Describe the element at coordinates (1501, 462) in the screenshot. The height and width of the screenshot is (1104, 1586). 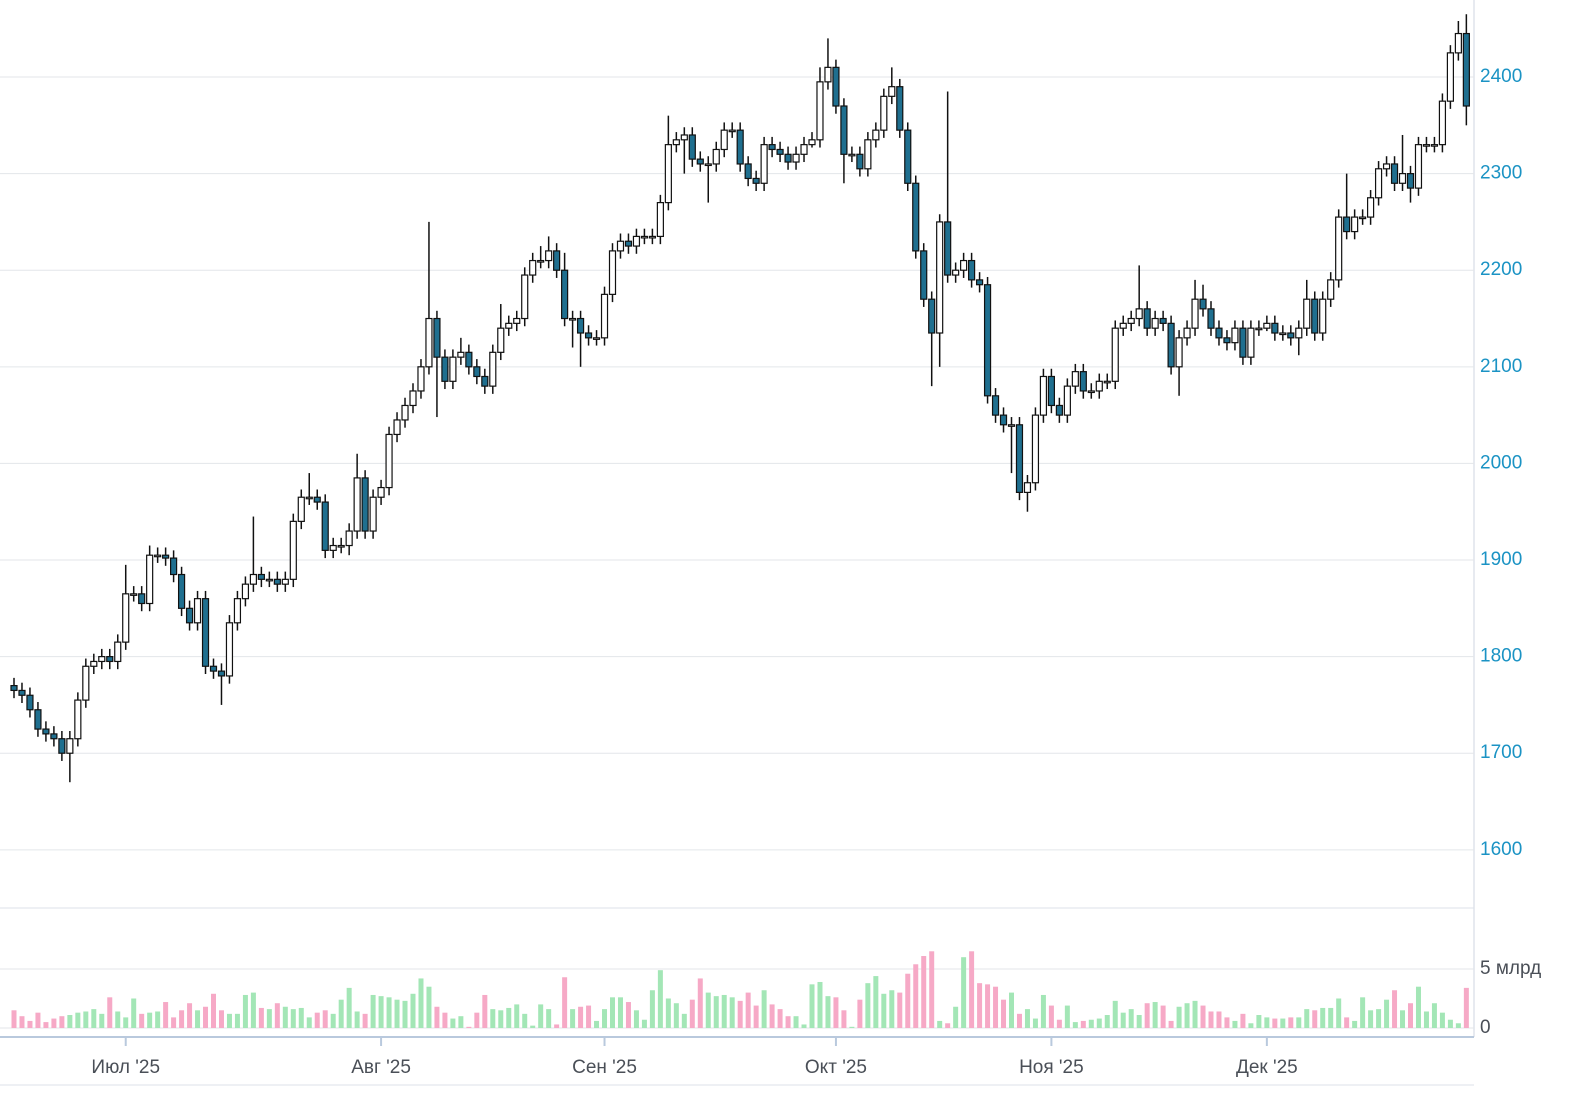
I see `y-tick-label: 2000` at that location.